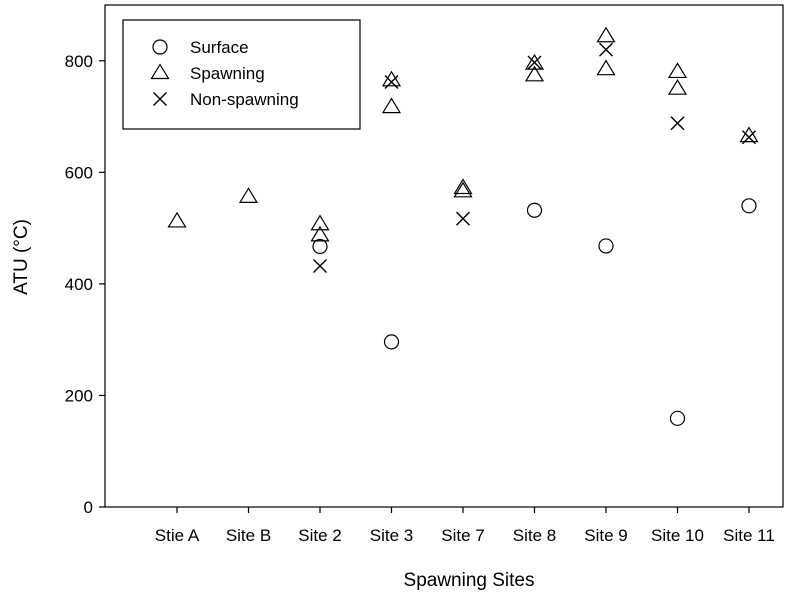 This screenshot has width=809, height=601. I want to click on x-tick-label: Site B, so click(248, 535).